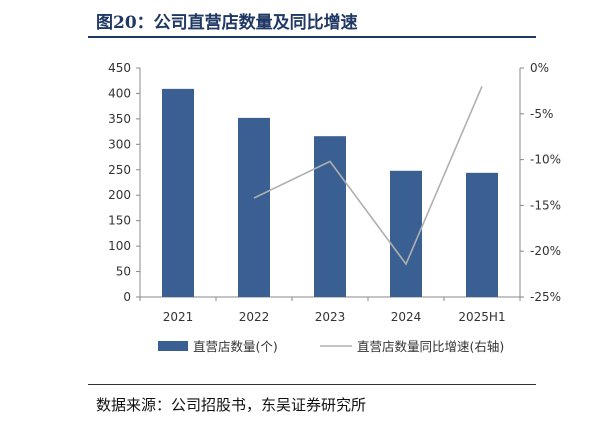 The height and width of the screenshot is (426, 600). What do you see at coordinates (119, 119) in the screenshot?
I see `left-tick-label: 350` at bounding box center [119, 119].